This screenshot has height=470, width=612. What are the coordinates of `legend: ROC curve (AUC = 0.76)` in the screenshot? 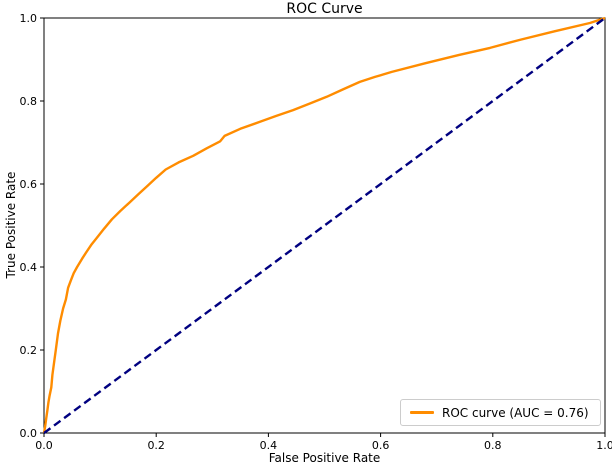 It's located at (500, 412).